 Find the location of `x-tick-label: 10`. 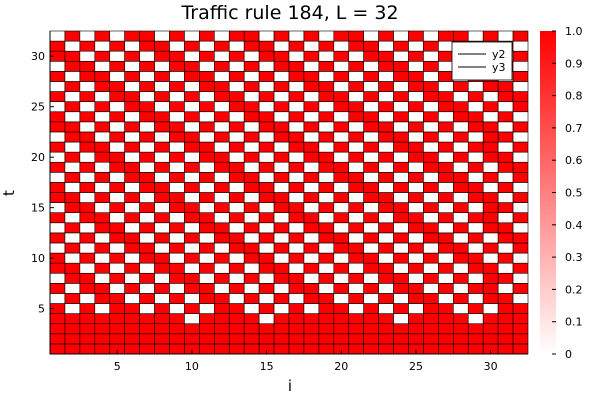

x-tick-label: 10 is located at coordinates (192, 366).